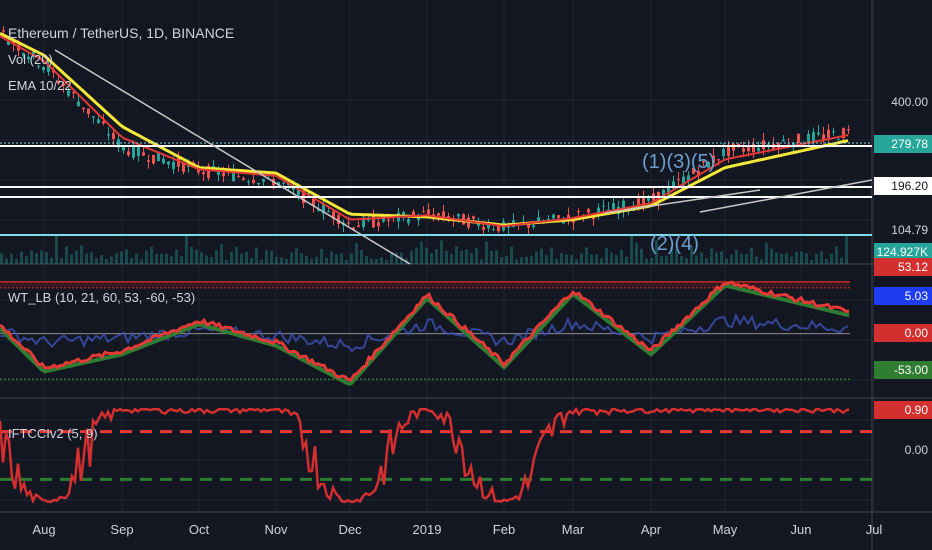  What do you see at coordinates (40, 85) in the screenshot?
I see `ema-legend: EMA 10/22` at bounding box center [40, 85].